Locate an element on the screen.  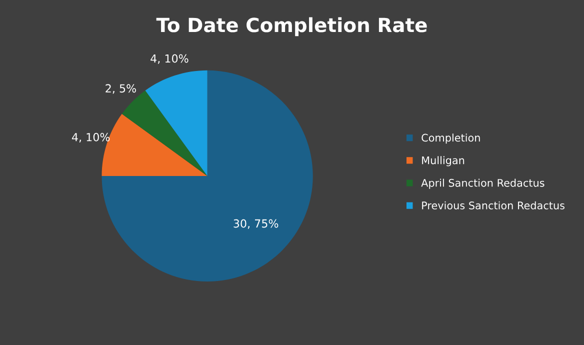
legend-label: Mulligan is located at coordinates (443, 161).